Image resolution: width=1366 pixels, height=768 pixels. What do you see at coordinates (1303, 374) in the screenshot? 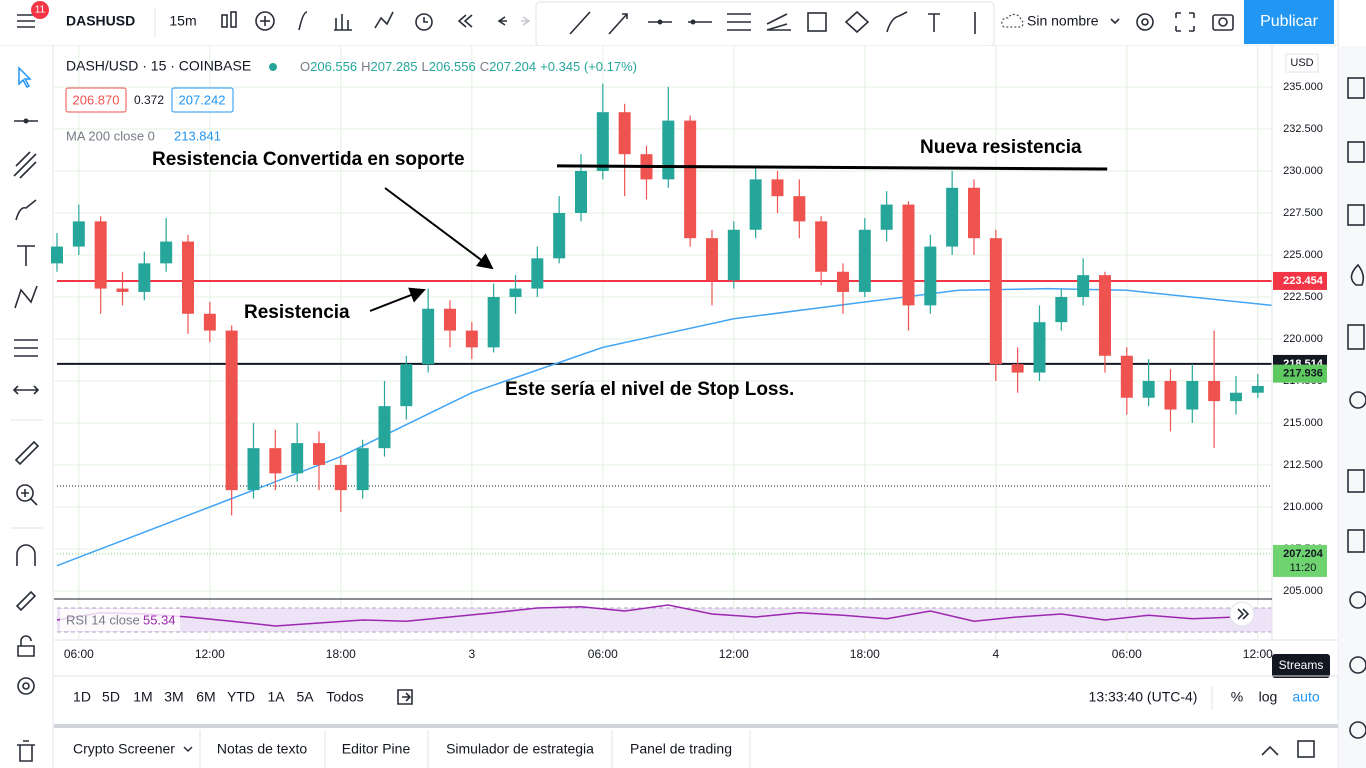
I see `price-label: 217.936` at bounding box center [1303, 374].